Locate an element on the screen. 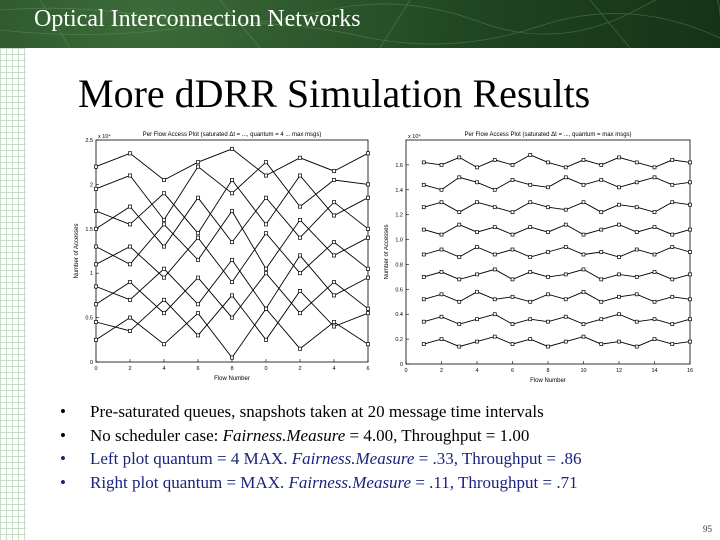 The image size is (720, 540). x-tick-label: 16 is located at coordinates (690, 371).